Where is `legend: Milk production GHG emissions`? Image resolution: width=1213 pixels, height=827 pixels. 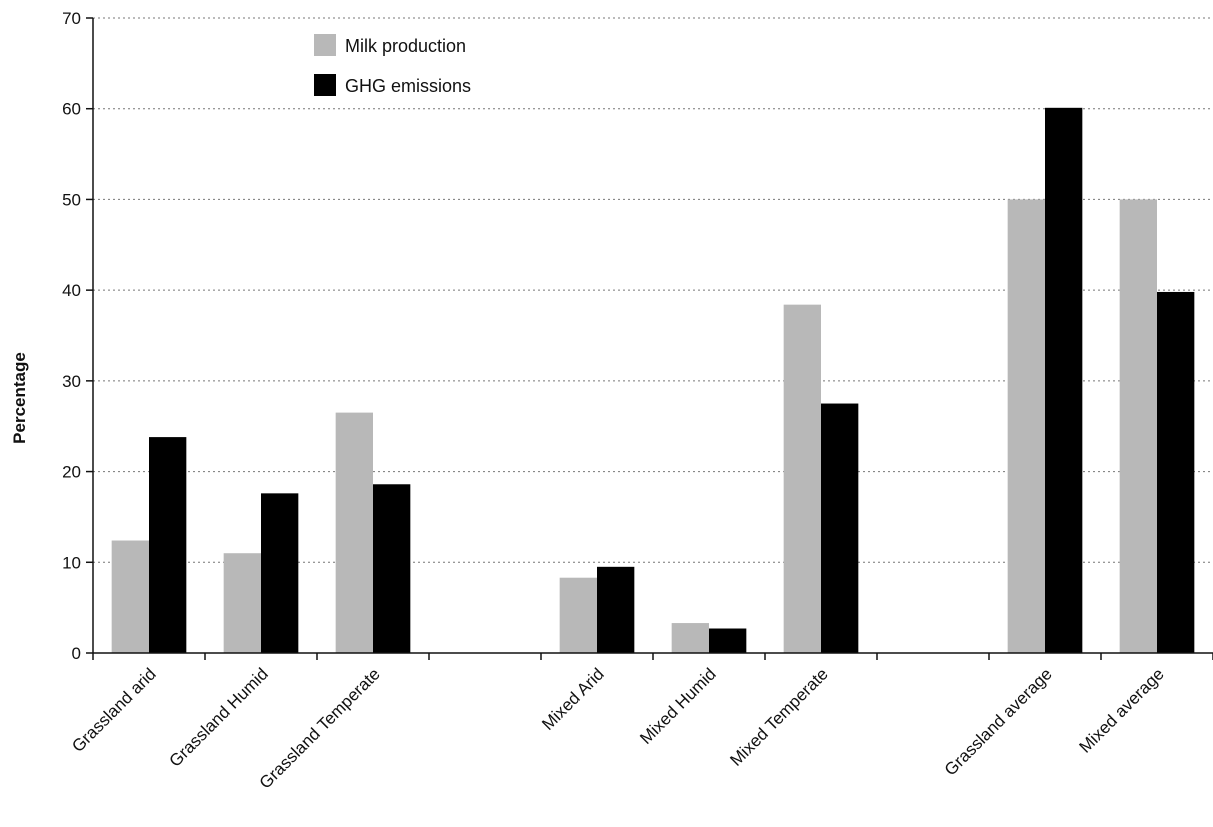 legend: Milk production GHG emissions is located at coordinates (392, 65).